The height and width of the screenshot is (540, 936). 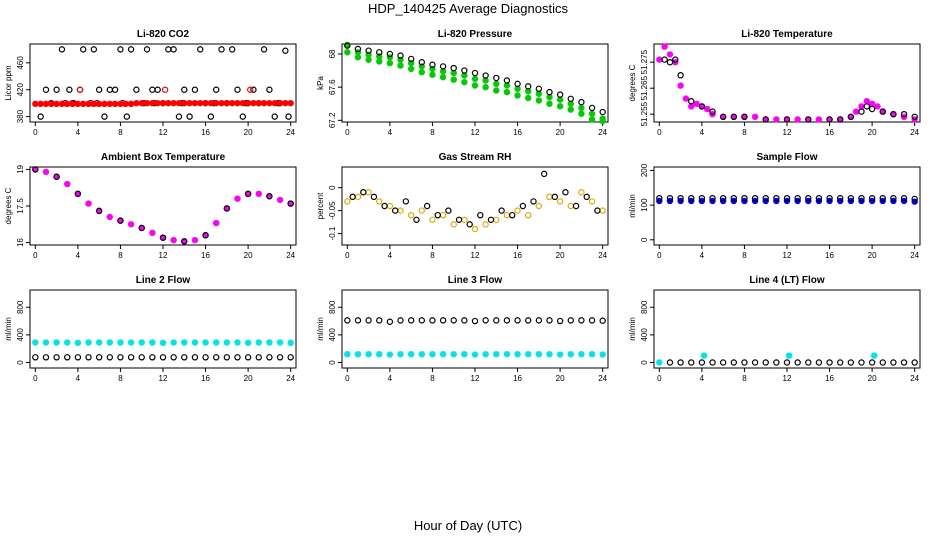 I want to click on y-tick-label: 68, so click(x=332, y=53).